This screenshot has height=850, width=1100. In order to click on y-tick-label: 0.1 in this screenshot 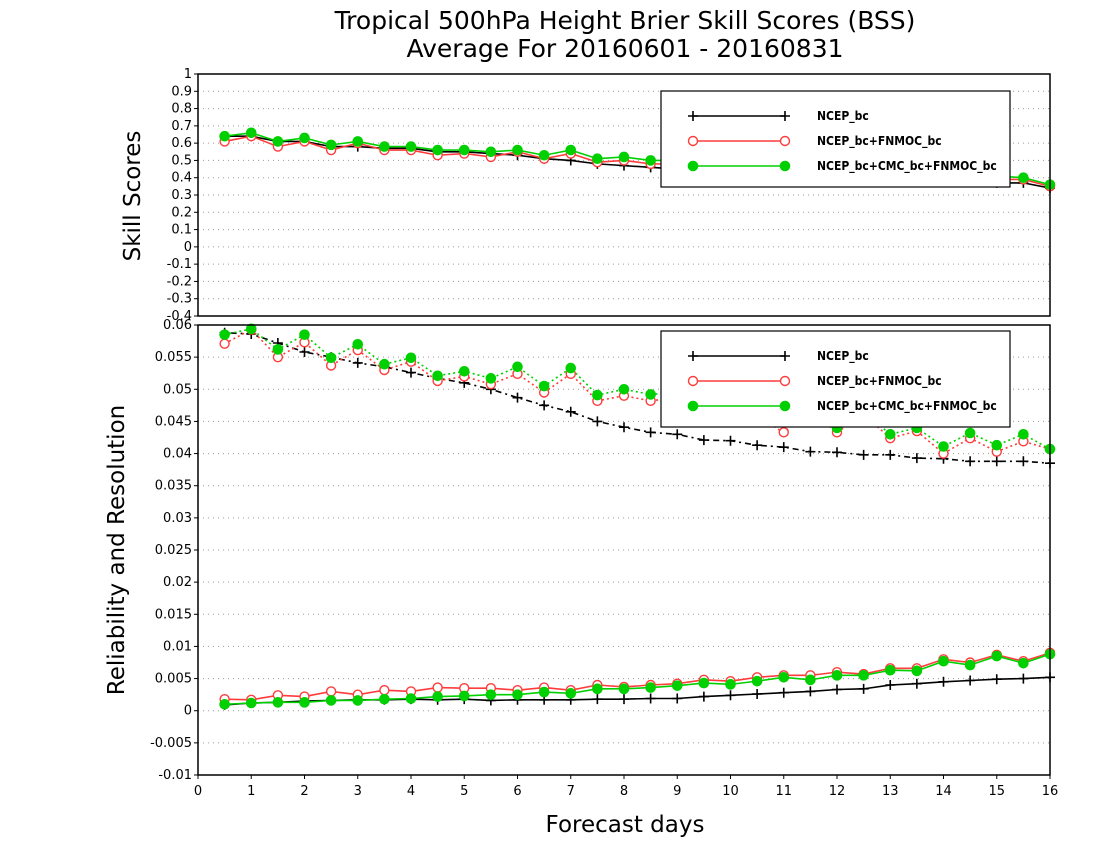, I will do `click(181, 230)`.